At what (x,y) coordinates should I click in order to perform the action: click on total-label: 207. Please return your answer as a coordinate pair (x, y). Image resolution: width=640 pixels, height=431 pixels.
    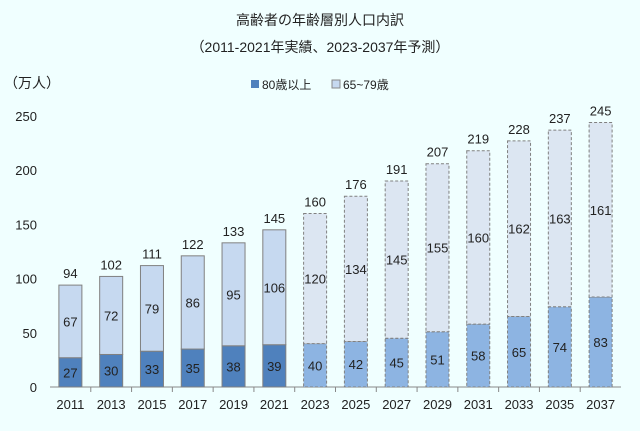
    Looking at the image, I should click on (438, 152).